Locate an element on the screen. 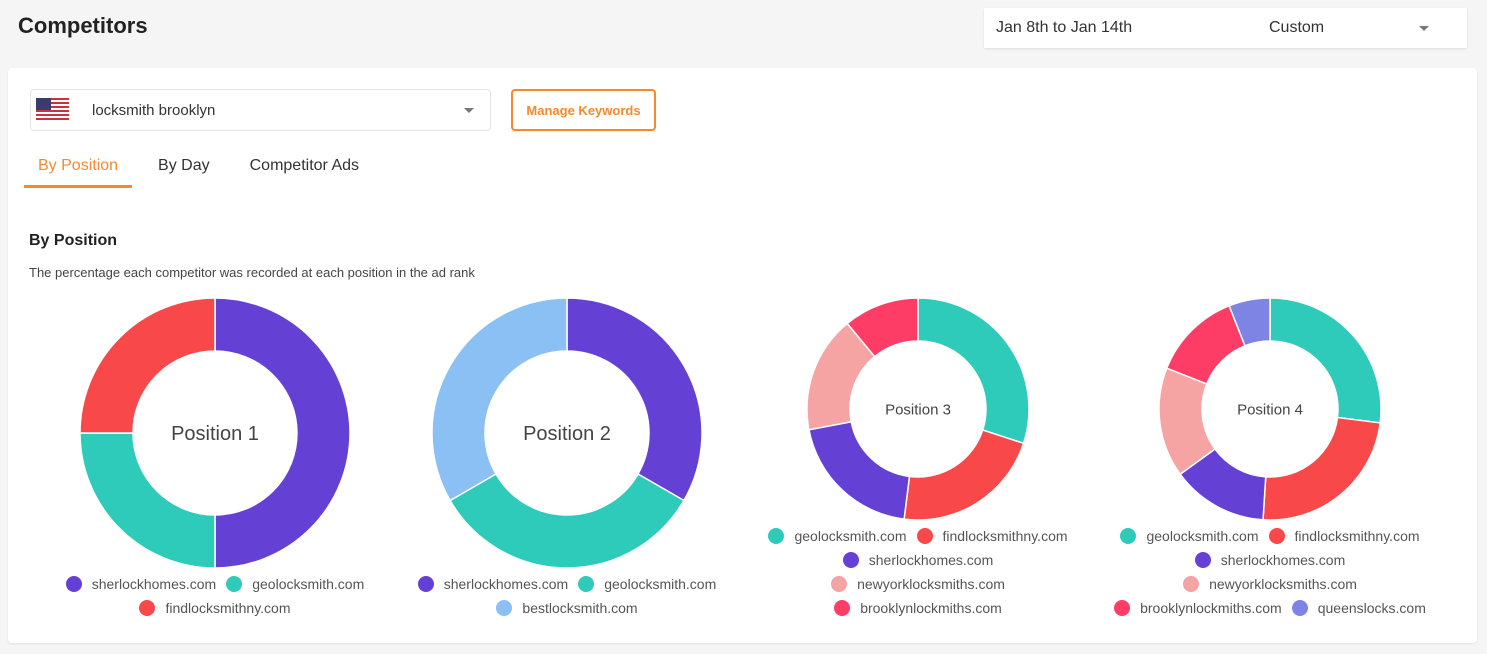  section-title: By Position is located at coordinates (73, 240).